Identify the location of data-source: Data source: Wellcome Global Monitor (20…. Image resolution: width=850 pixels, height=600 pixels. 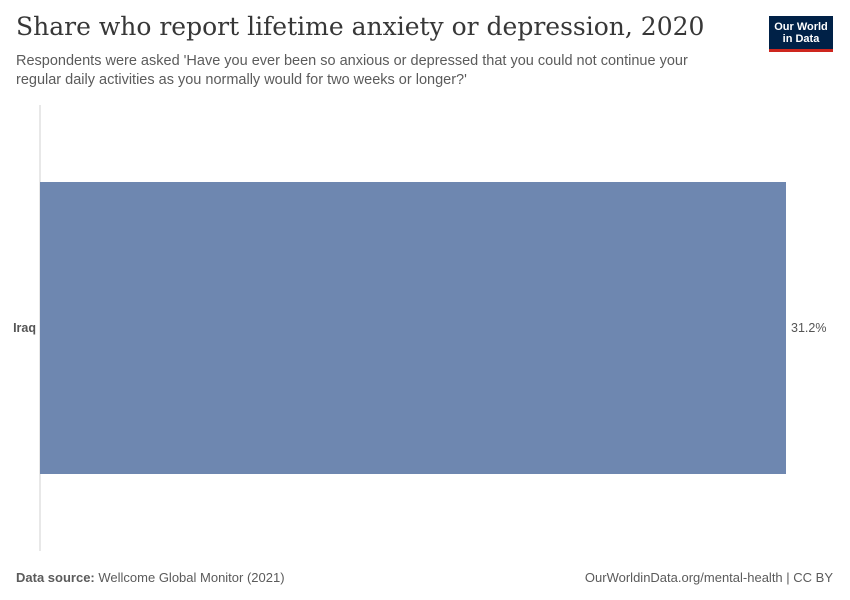
(150, 577).